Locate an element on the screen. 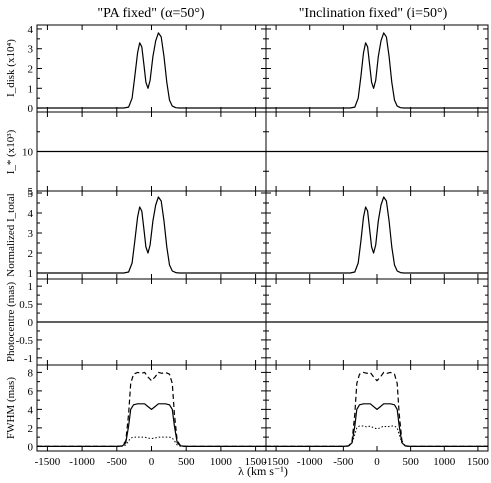 The image size is (491, 483). panel-r3-c1 is located at coordinates (377, 322).